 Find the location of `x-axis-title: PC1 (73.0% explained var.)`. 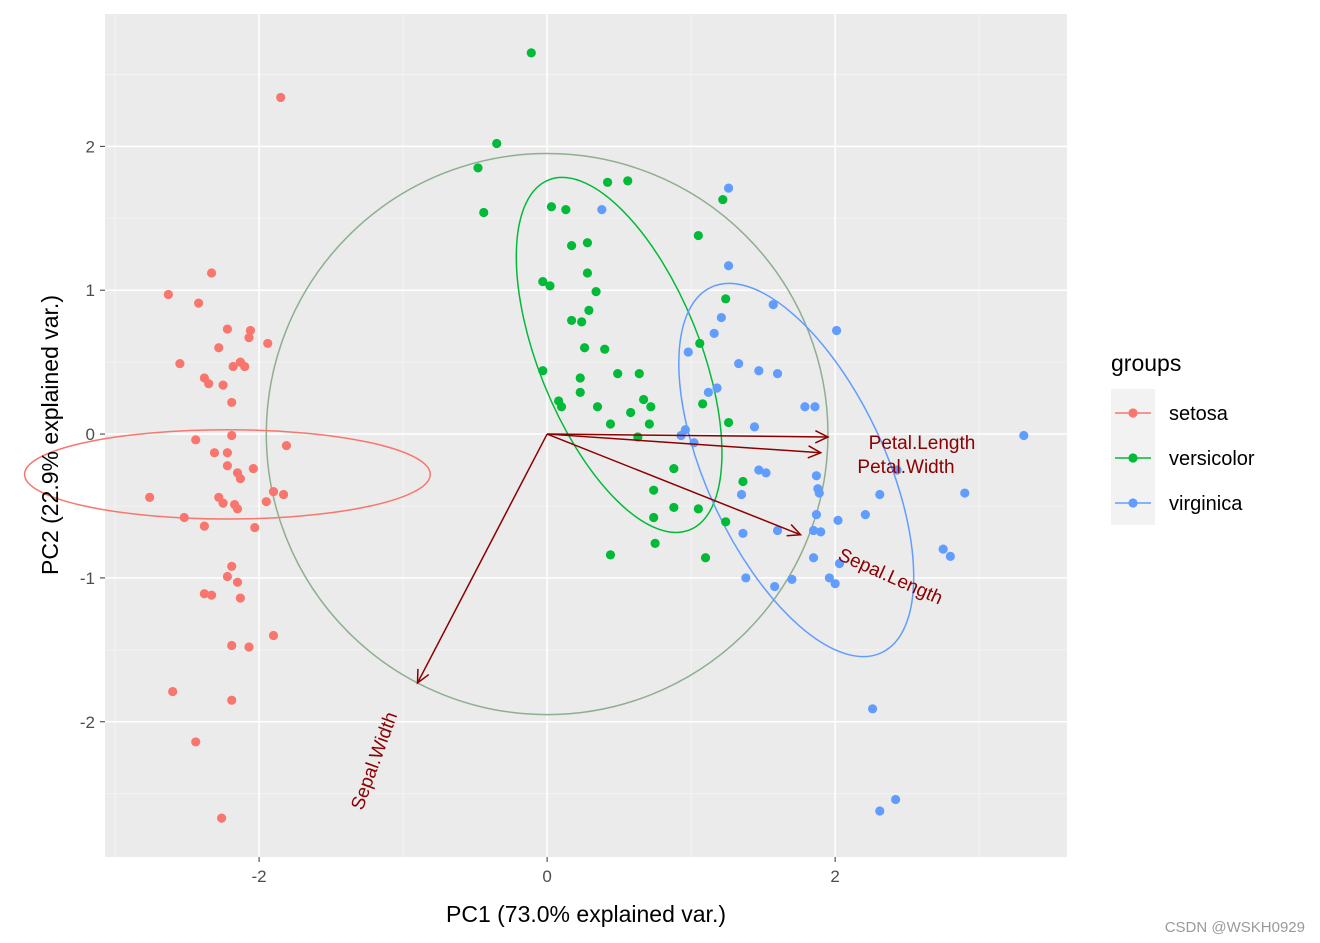

x-axis-title: PC1 (73.0% explained var.) is located at coordinates (586, 914).